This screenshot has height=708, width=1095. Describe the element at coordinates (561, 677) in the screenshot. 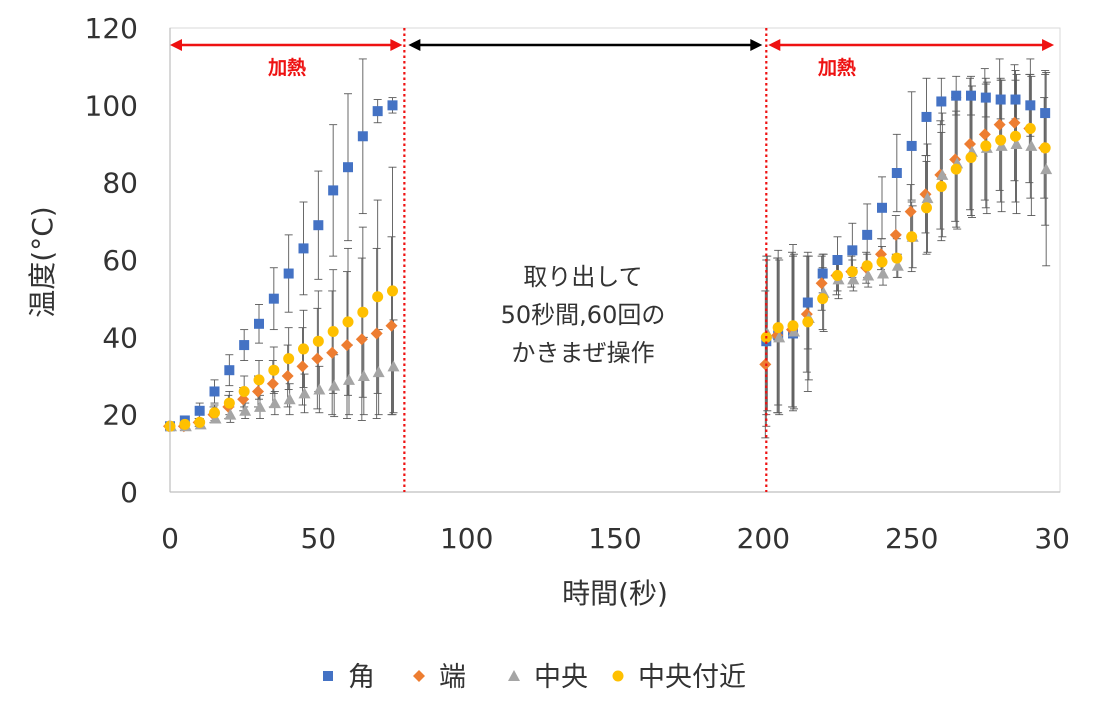

I see `legend-label: 中央` at that location.